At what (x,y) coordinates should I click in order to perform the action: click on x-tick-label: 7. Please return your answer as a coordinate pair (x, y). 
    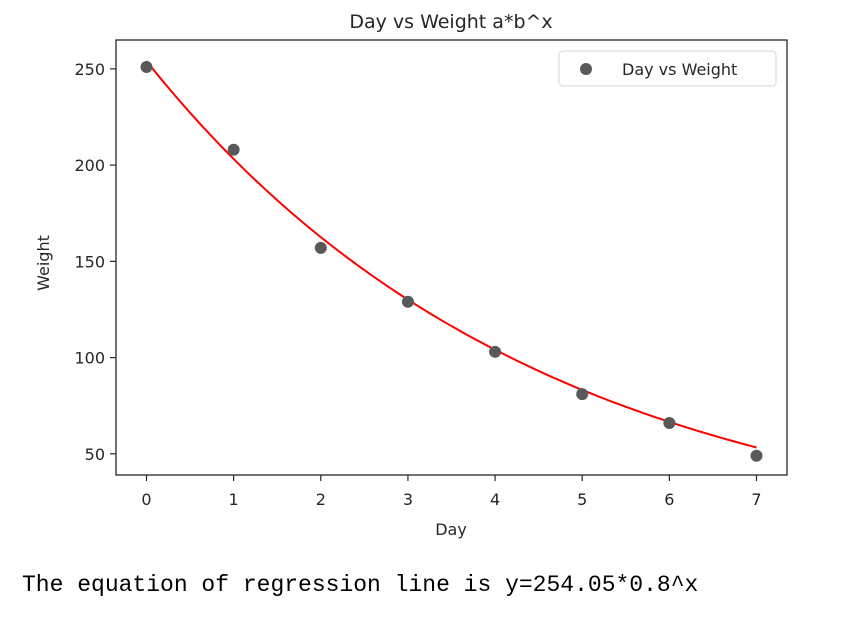
    Looking at the image, I should click on (756, 499).